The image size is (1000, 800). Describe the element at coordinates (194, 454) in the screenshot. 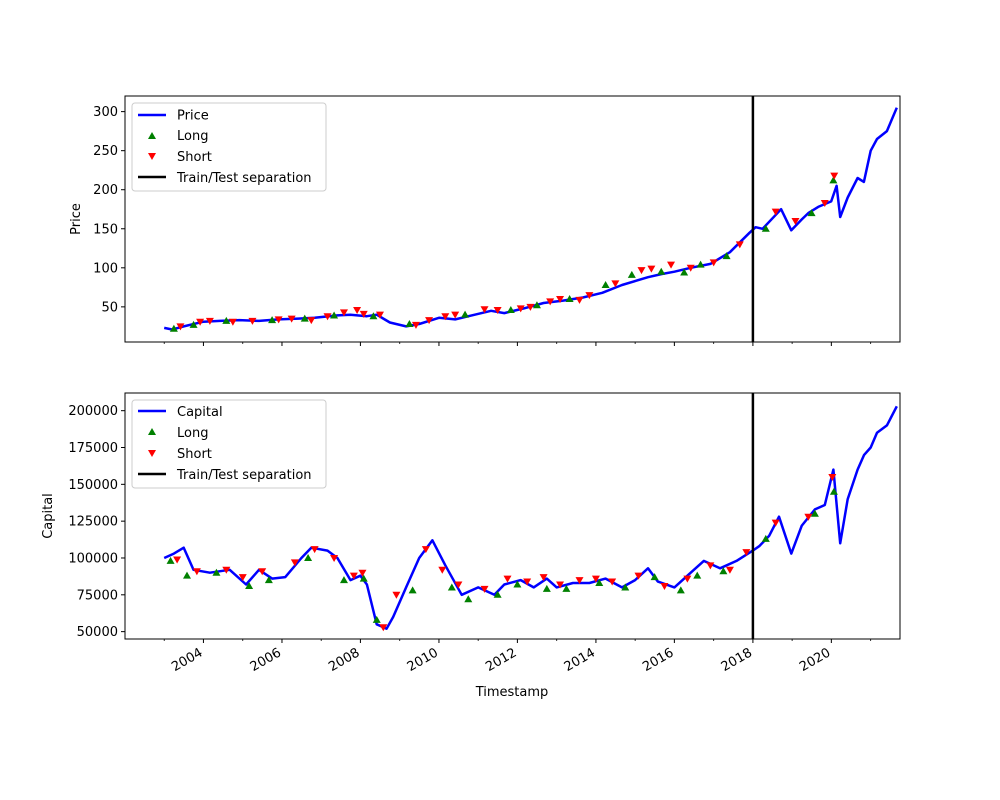

I see `capital-legend-short-label: Short` at that location.